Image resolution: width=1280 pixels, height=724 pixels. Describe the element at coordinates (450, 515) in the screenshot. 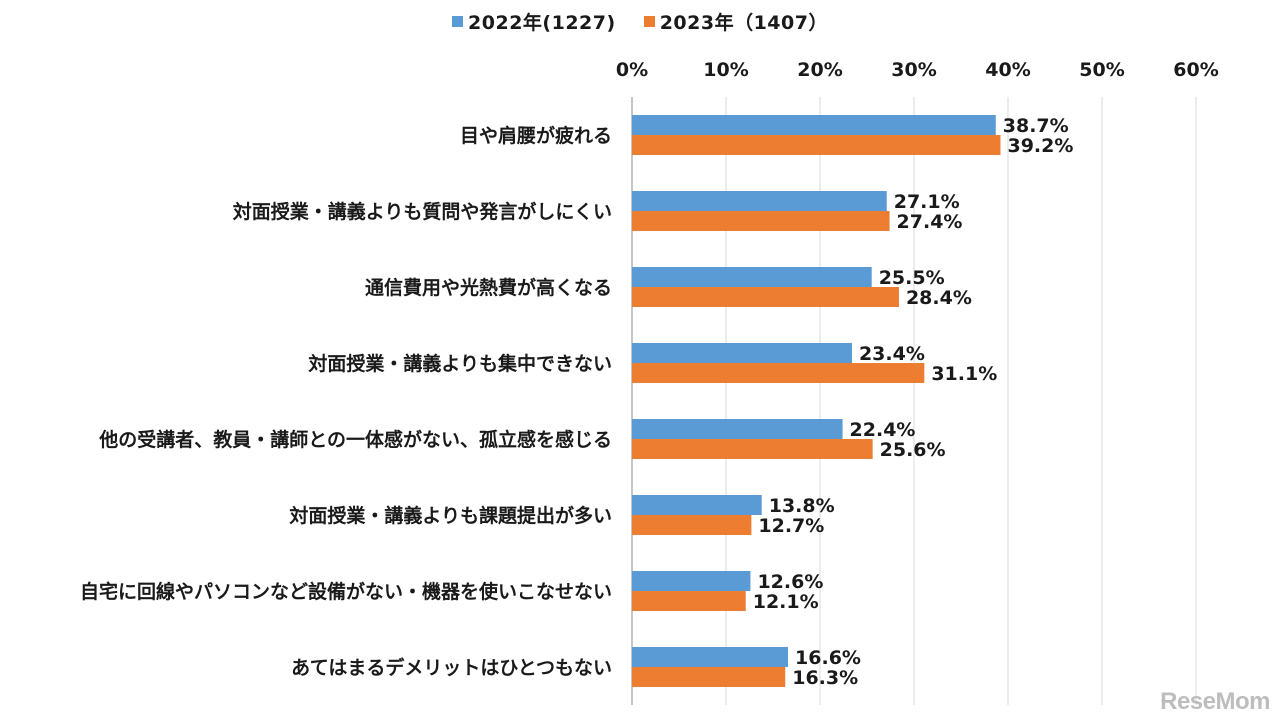

I see `category-label: 対面授業・講義よりも課題提出が多い` at that location.